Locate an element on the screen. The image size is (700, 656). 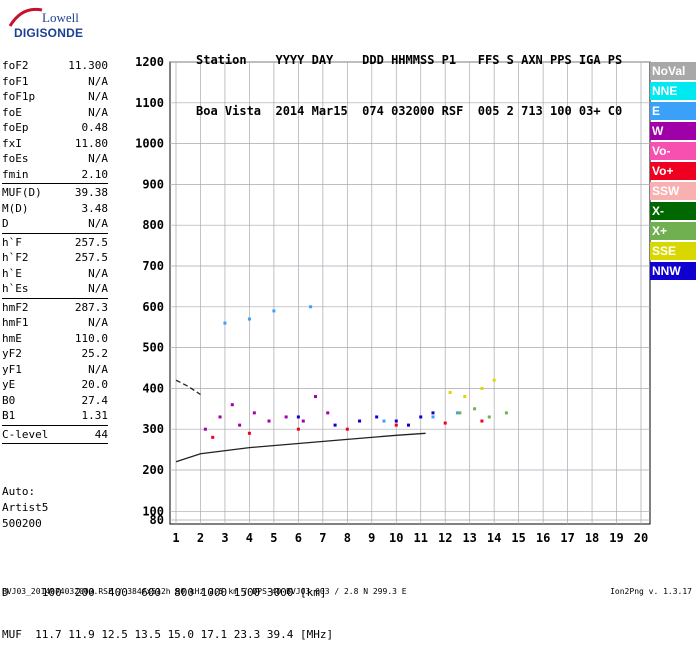
legend-item-ssw: SSW is located at coordinates (673, 191).